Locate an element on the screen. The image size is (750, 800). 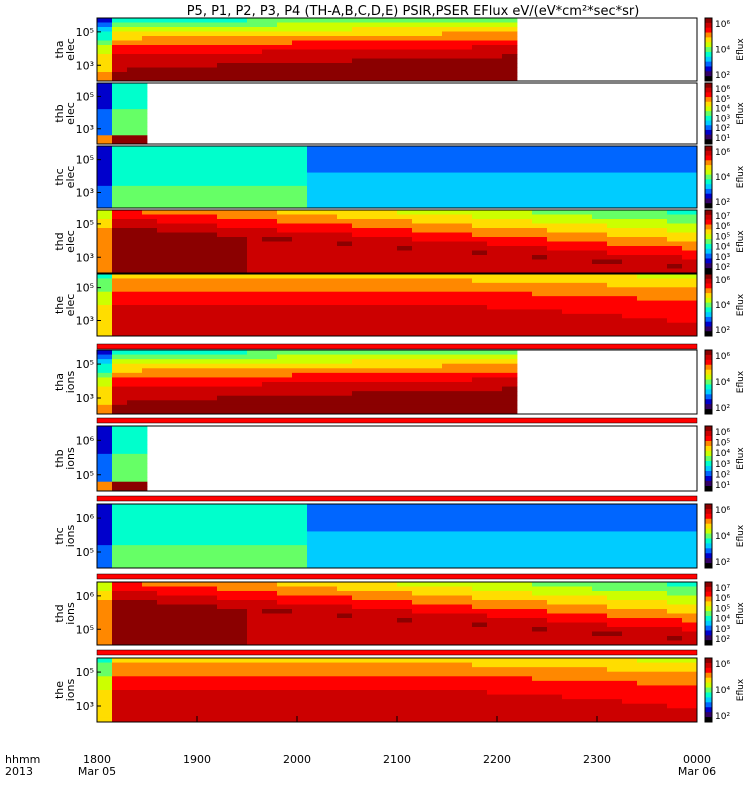
panel-separator is located at coordinates (397, 420).